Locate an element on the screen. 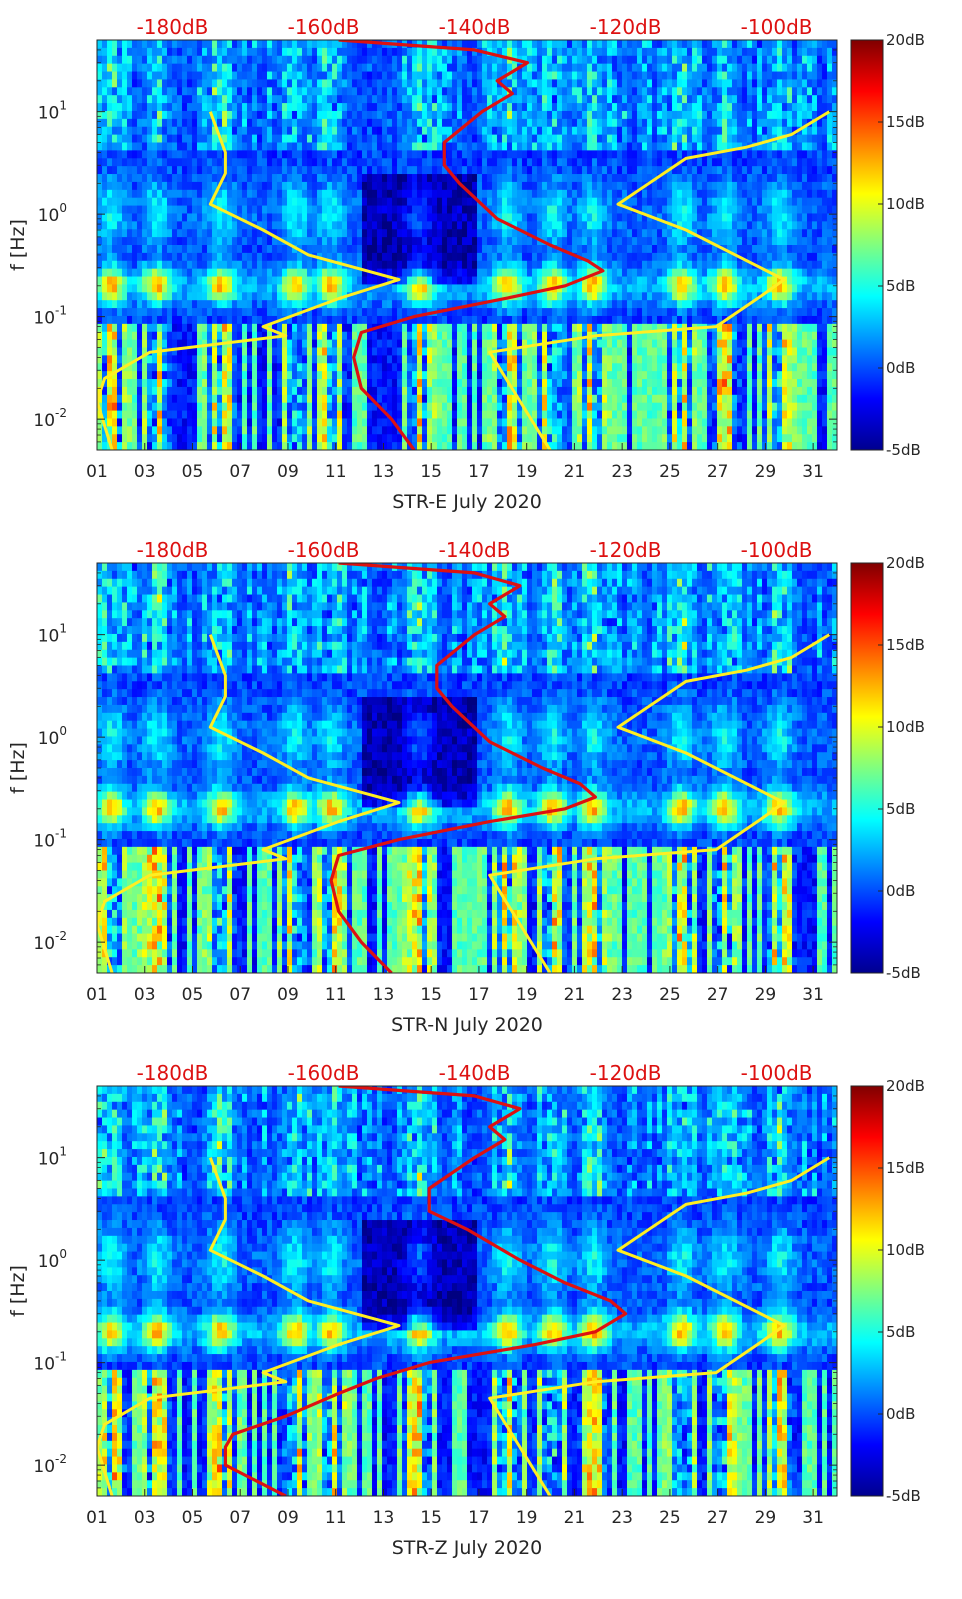 This screenshot has height=1599, width=962. x-tick-label: 15 is located at coordinates (431, 1518).